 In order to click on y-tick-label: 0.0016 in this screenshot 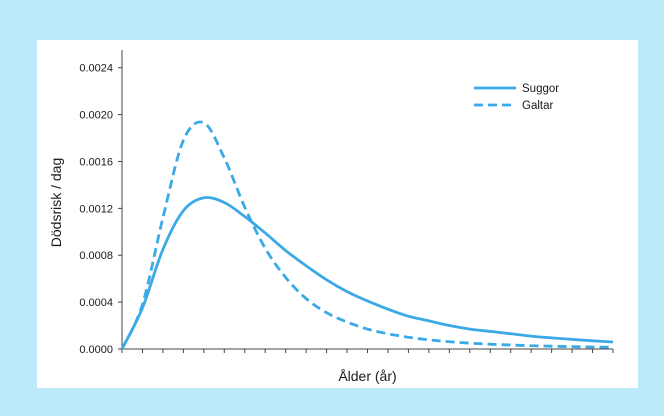, I will do `click(96, 162)`.